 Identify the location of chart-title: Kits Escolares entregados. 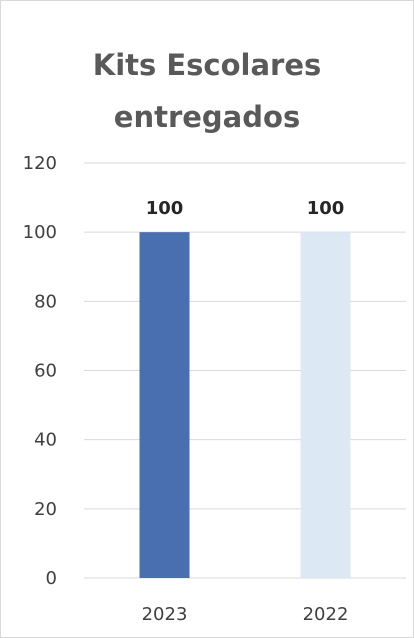
(207, 91).